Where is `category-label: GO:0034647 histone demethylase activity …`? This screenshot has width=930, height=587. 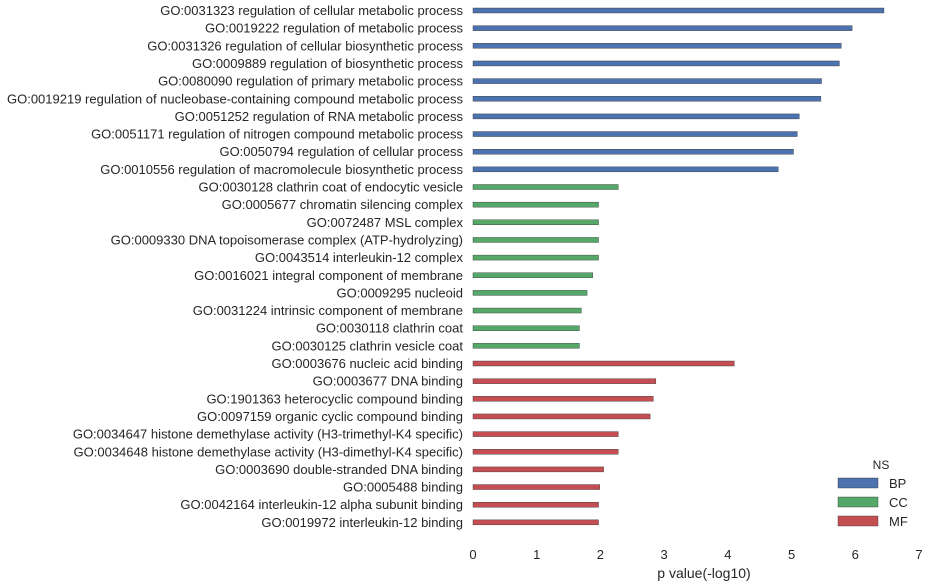 category-label: GO:0034647 histone demethylase activity … is located at coordinates (268, 434).